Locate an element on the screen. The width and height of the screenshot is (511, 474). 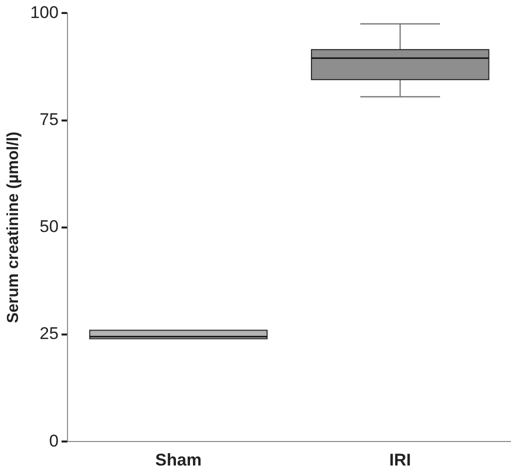
y-tick-label: 100 is located at coordinates (44, 12).